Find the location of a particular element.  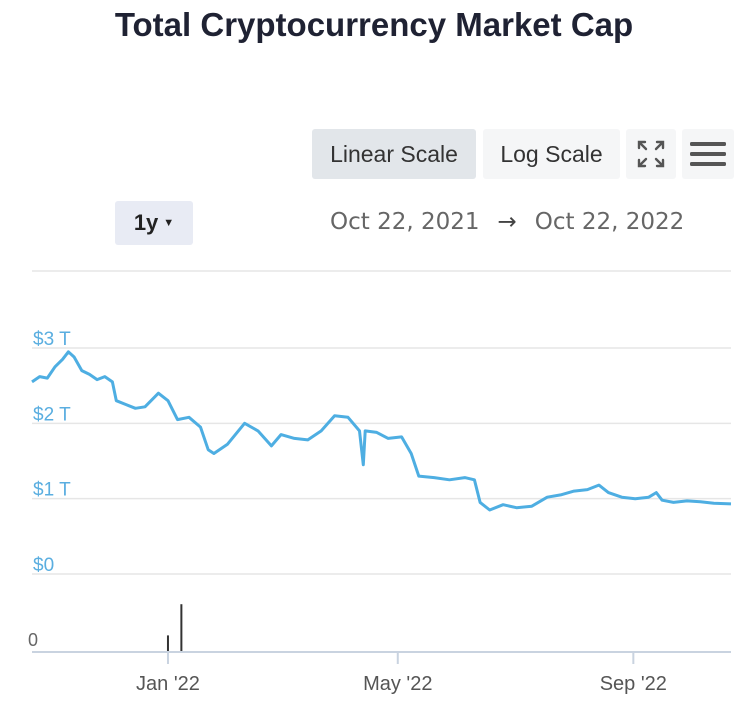

chart-menu-button is located at coordinates (708, 154).